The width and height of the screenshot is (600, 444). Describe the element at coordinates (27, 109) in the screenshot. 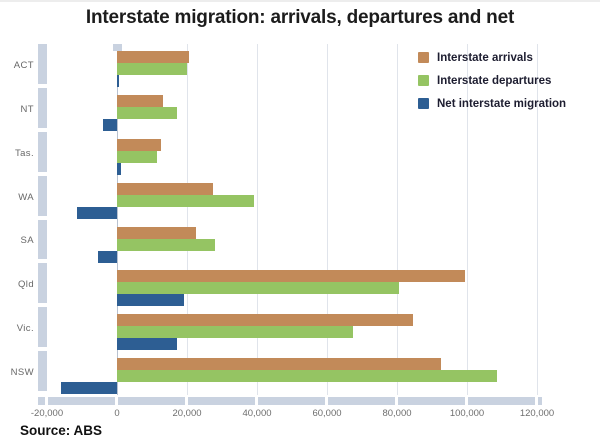

I see `y-axis-label: NT` at that location.